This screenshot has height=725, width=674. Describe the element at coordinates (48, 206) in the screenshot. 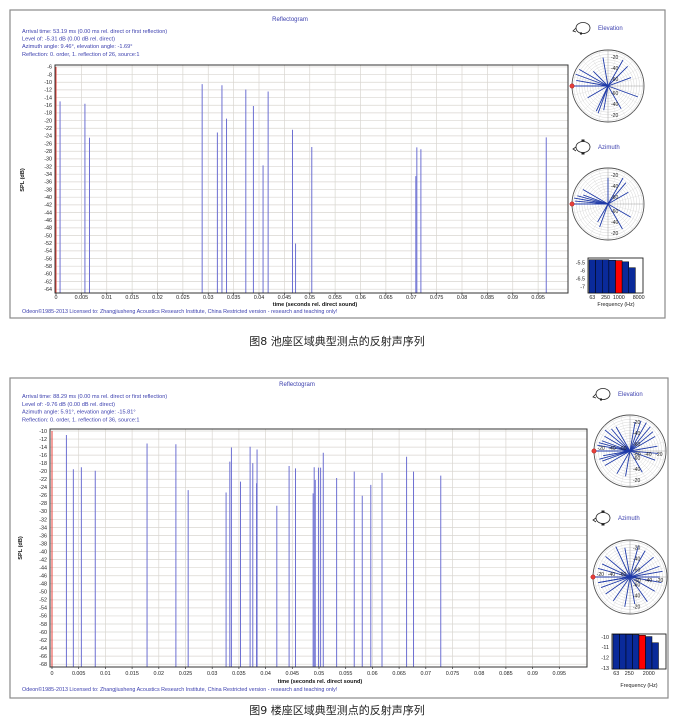

I see `y-tick-label: -42` at that location.